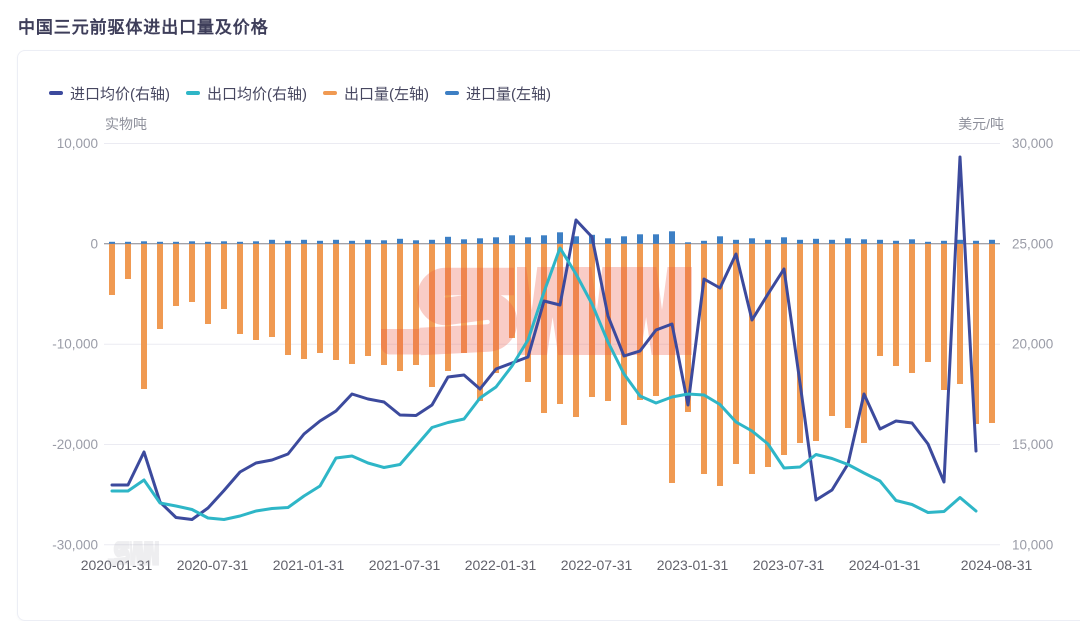 The width and height of the screenshot is (1080, 621). What do you see at coordinates (75, 544) in the screenshot?
I see `svg-text: -30,000` at bounding box center [75, 544].